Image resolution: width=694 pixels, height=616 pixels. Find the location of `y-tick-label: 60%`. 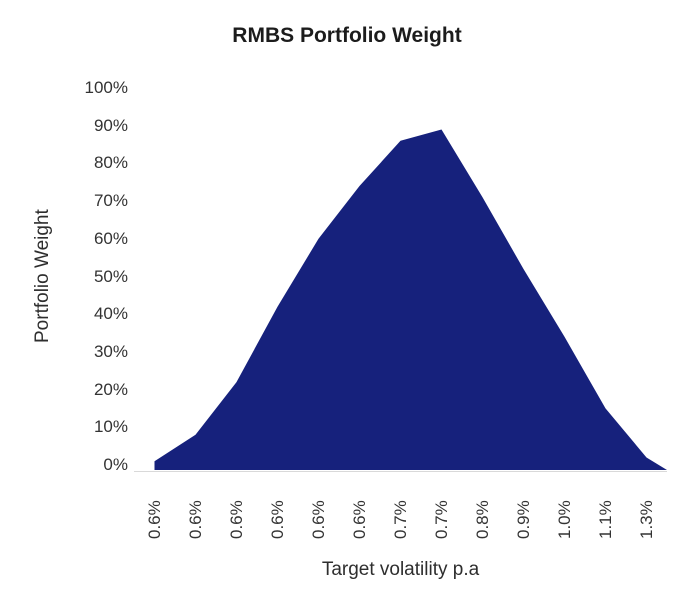

y-tick-label: 60% is located at coordinates (110, 238).